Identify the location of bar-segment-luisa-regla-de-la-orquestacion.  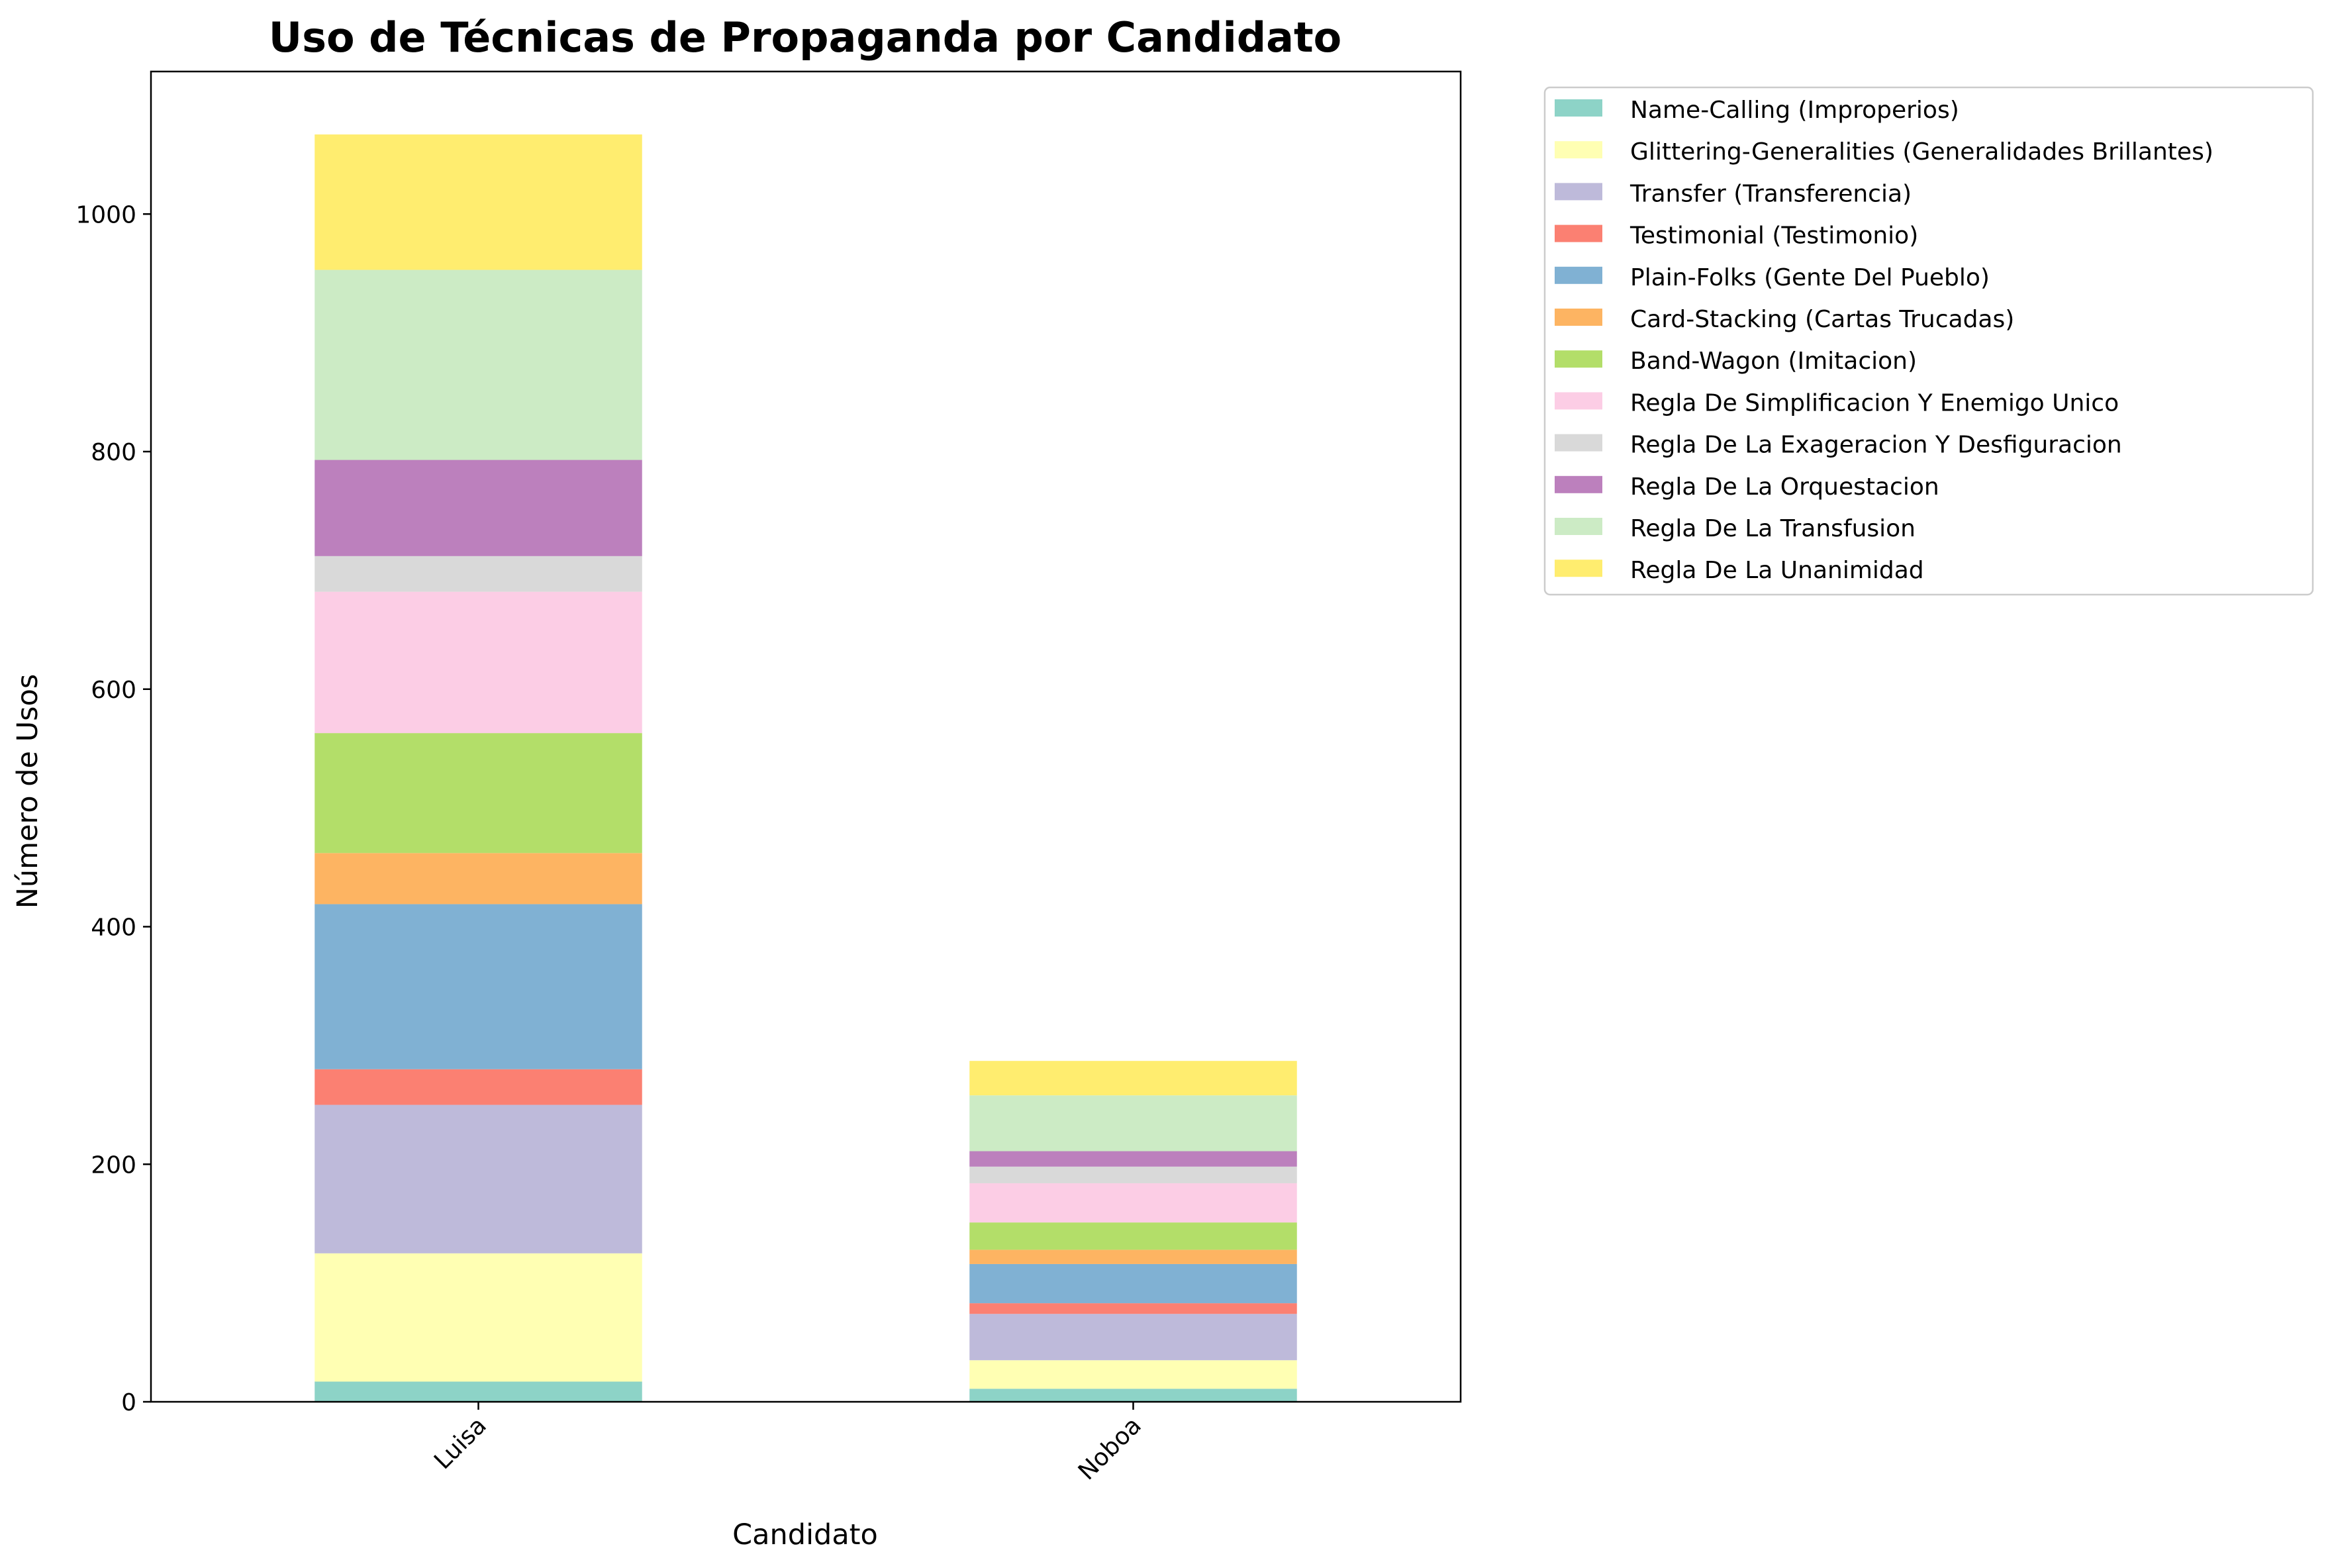
(478, 508).